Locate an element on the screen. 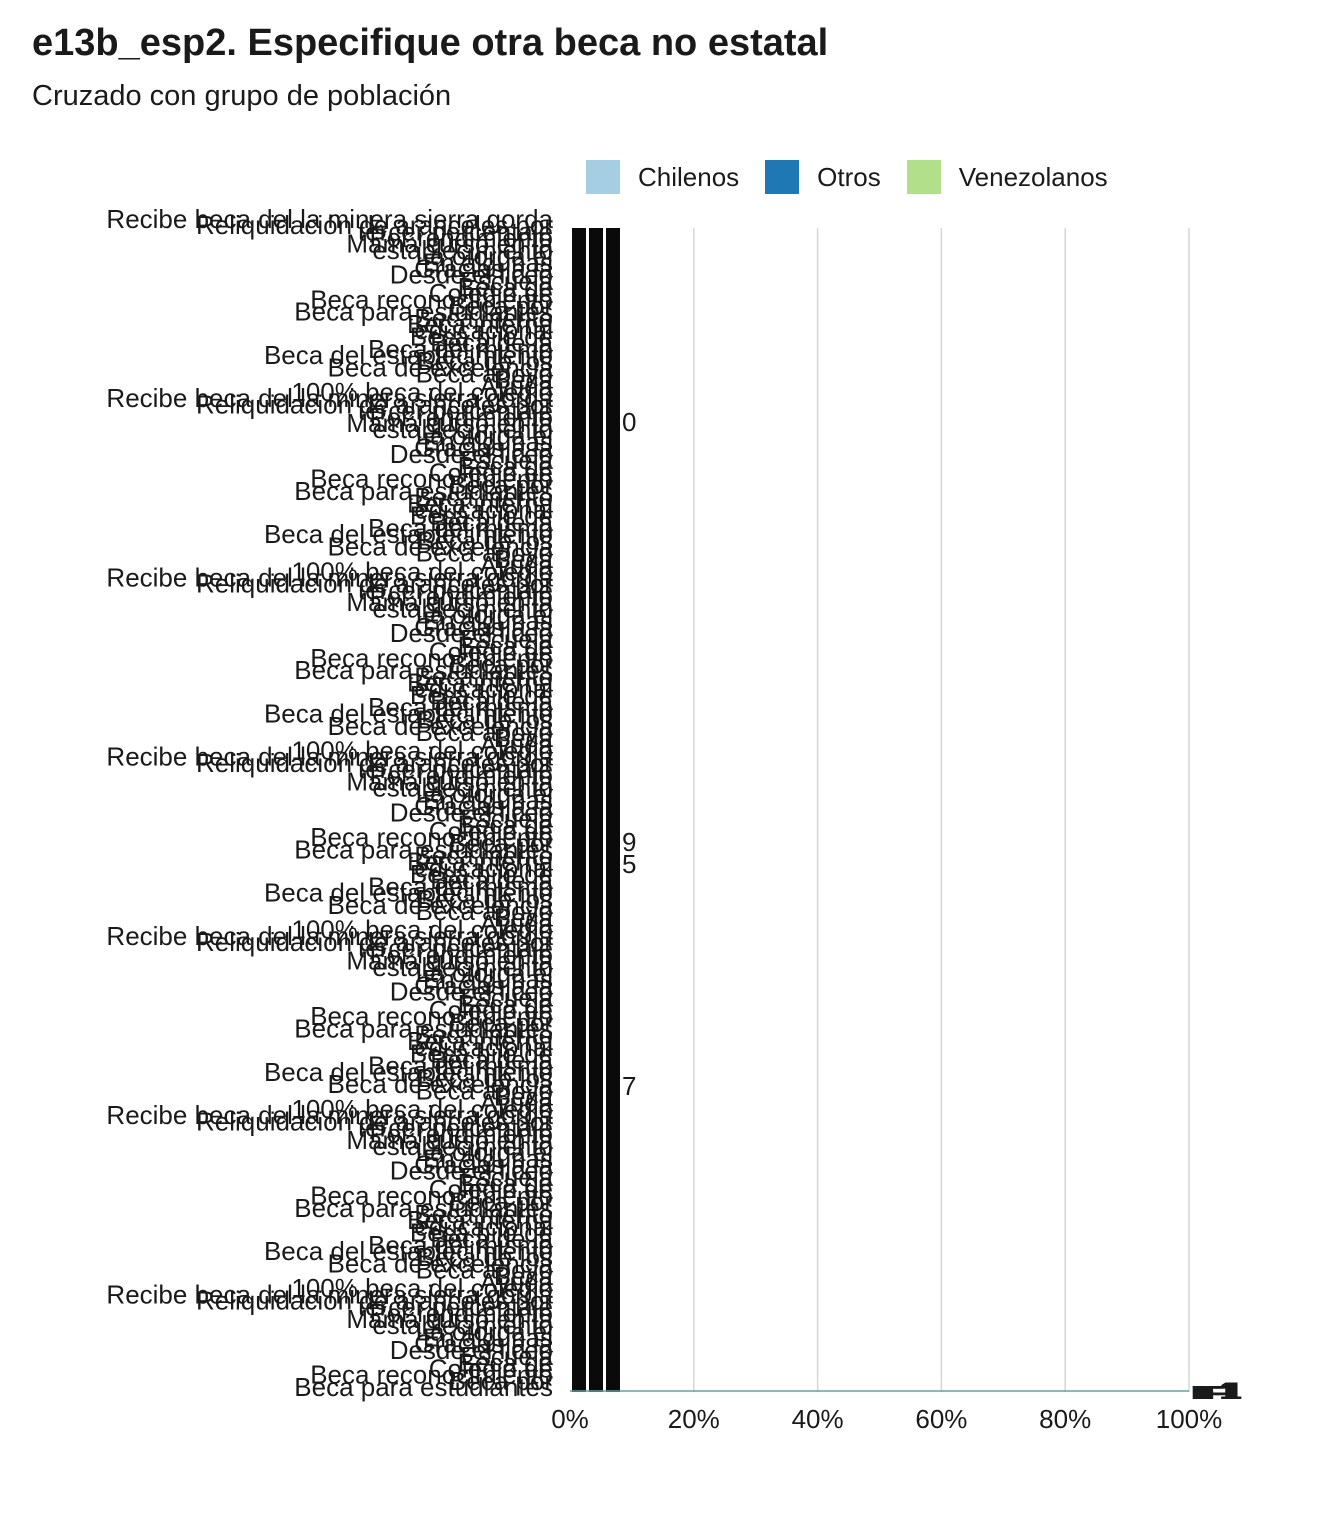 Image resolution: width=1344 pixels, height=1536 pixels. legend-item-venezolanos: Venezolanos is located at coordinates (1007, 177).